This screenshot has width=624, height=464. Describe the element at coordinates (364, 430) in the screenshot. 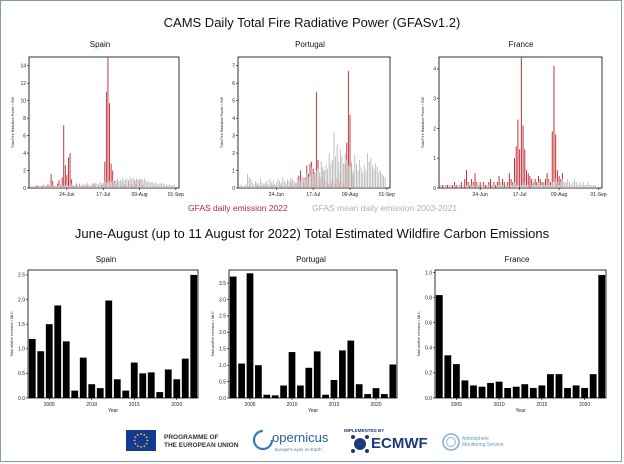

I see `implemented-by: IMPLEMENTED BY` at that location.